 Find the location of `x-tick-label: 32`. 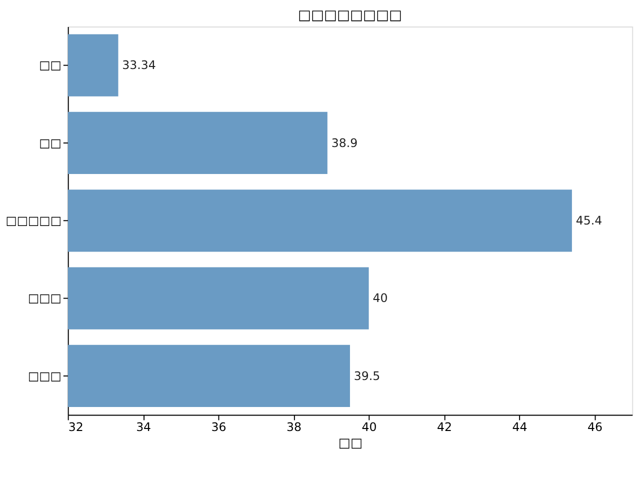

x-tick-label: 32 is located at coordinates (76, 427).